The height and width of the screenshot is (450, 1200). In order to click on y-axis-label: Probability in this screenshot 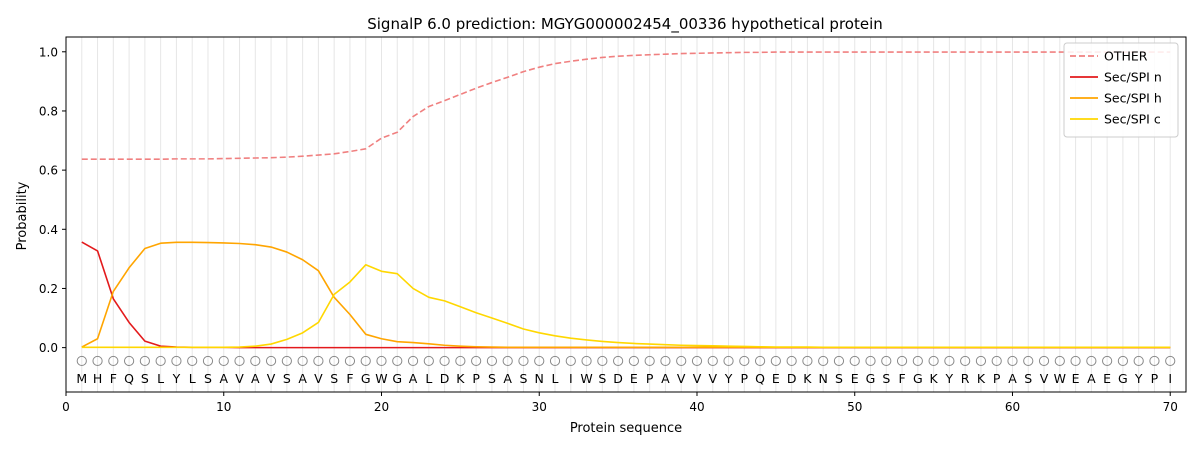, I will do `click(22, 215)`.